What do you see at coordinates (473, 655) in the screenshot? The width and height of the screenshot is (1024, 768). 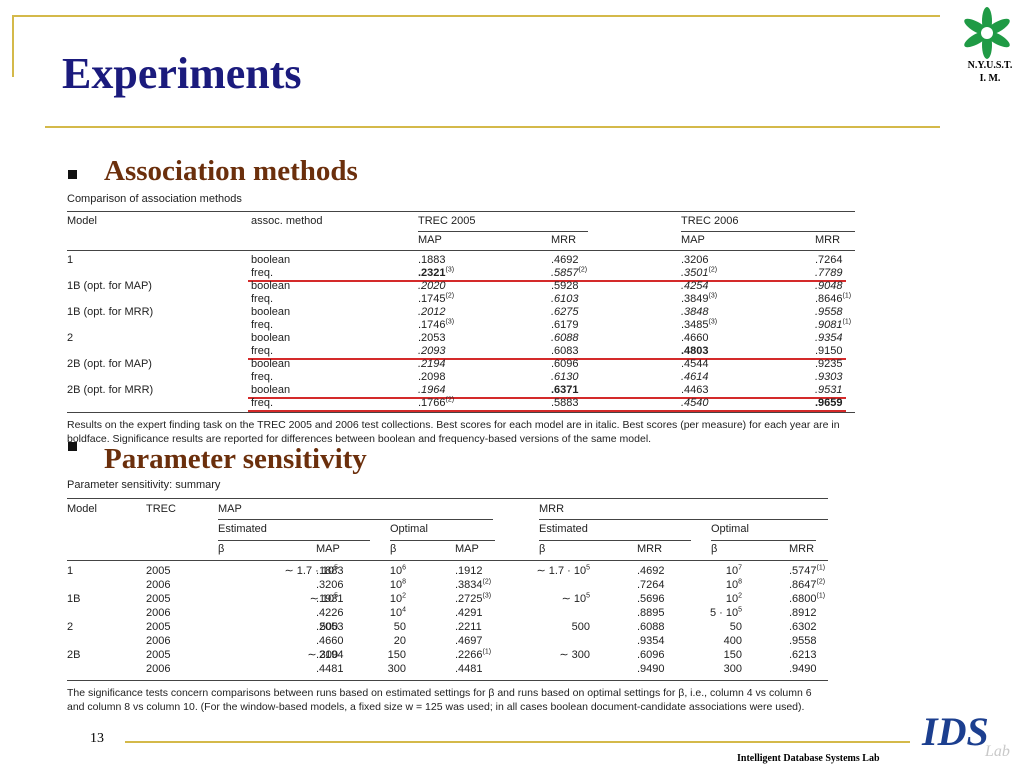 I see `cell: .2266(1)` at bounding box center [473, 655].